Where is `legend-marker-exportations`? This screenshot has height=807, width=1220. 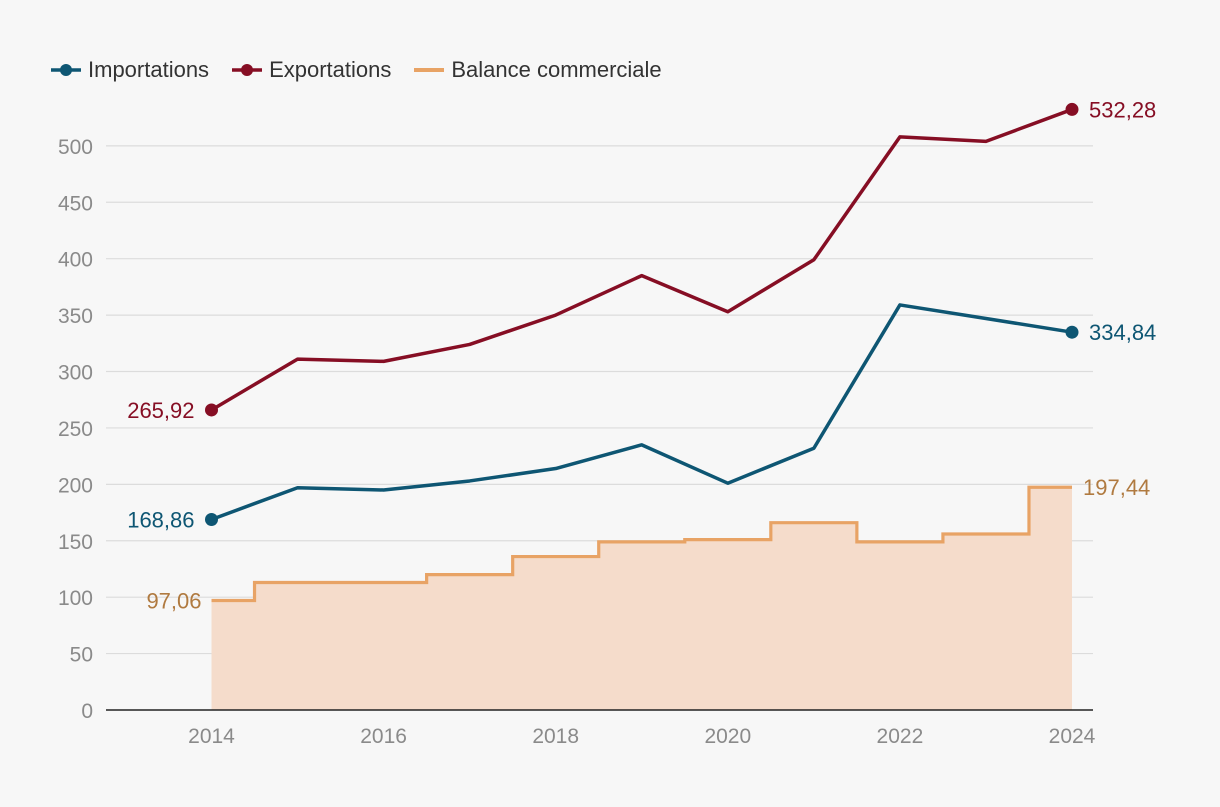
legend-marker-exportations is located at coordinates (247, 70).